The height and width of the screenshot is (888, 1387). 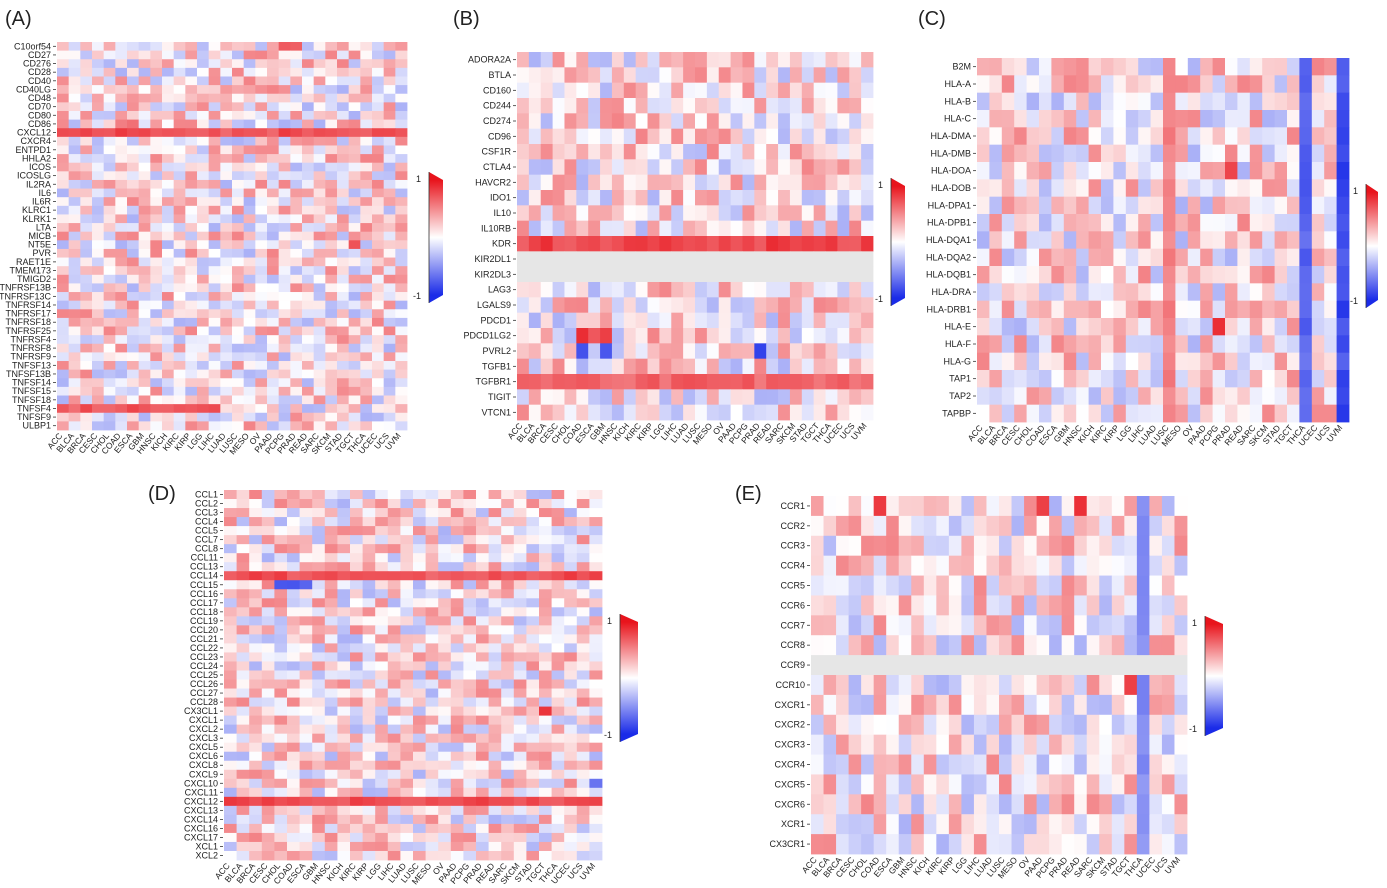 What do you see at coordinates (204, 675) in the screenshot?
I see `row-label: CCL25` at bounding box center [204, 675].